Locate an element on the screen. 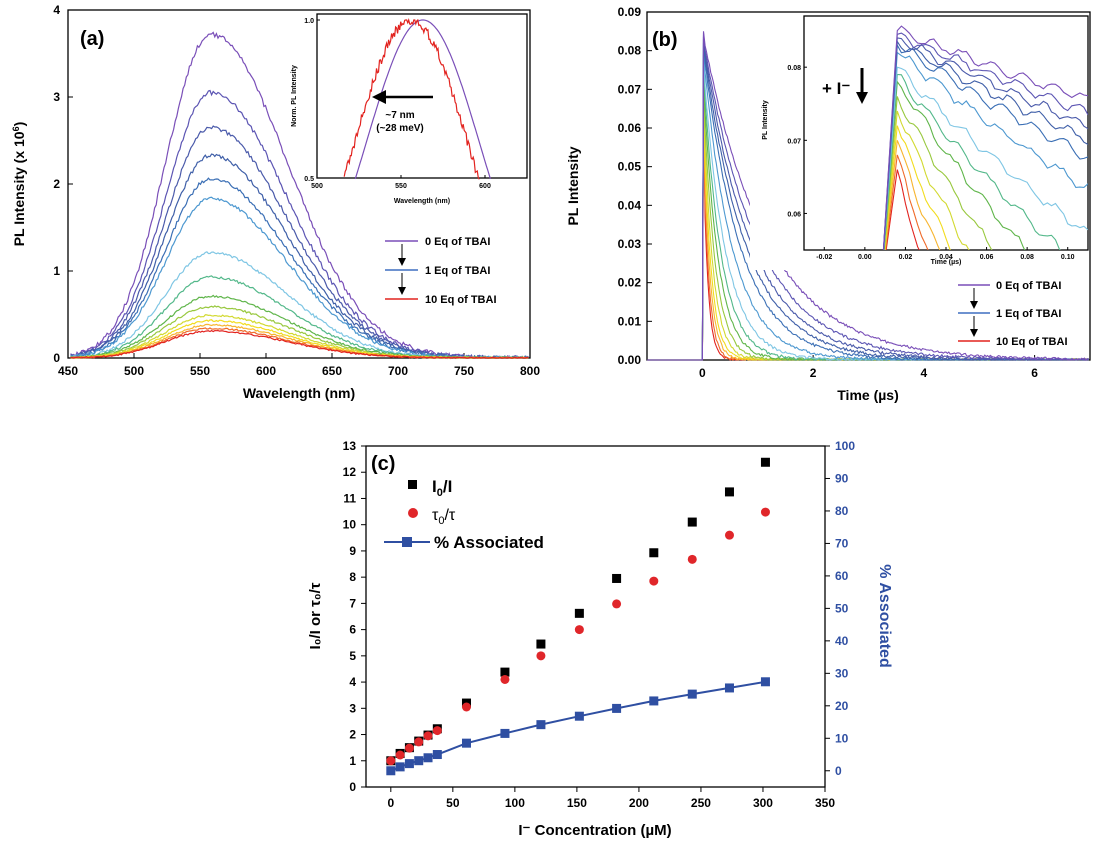  inset-a-annotation-2: (~28 meV) is located at coordinates (400, 128).